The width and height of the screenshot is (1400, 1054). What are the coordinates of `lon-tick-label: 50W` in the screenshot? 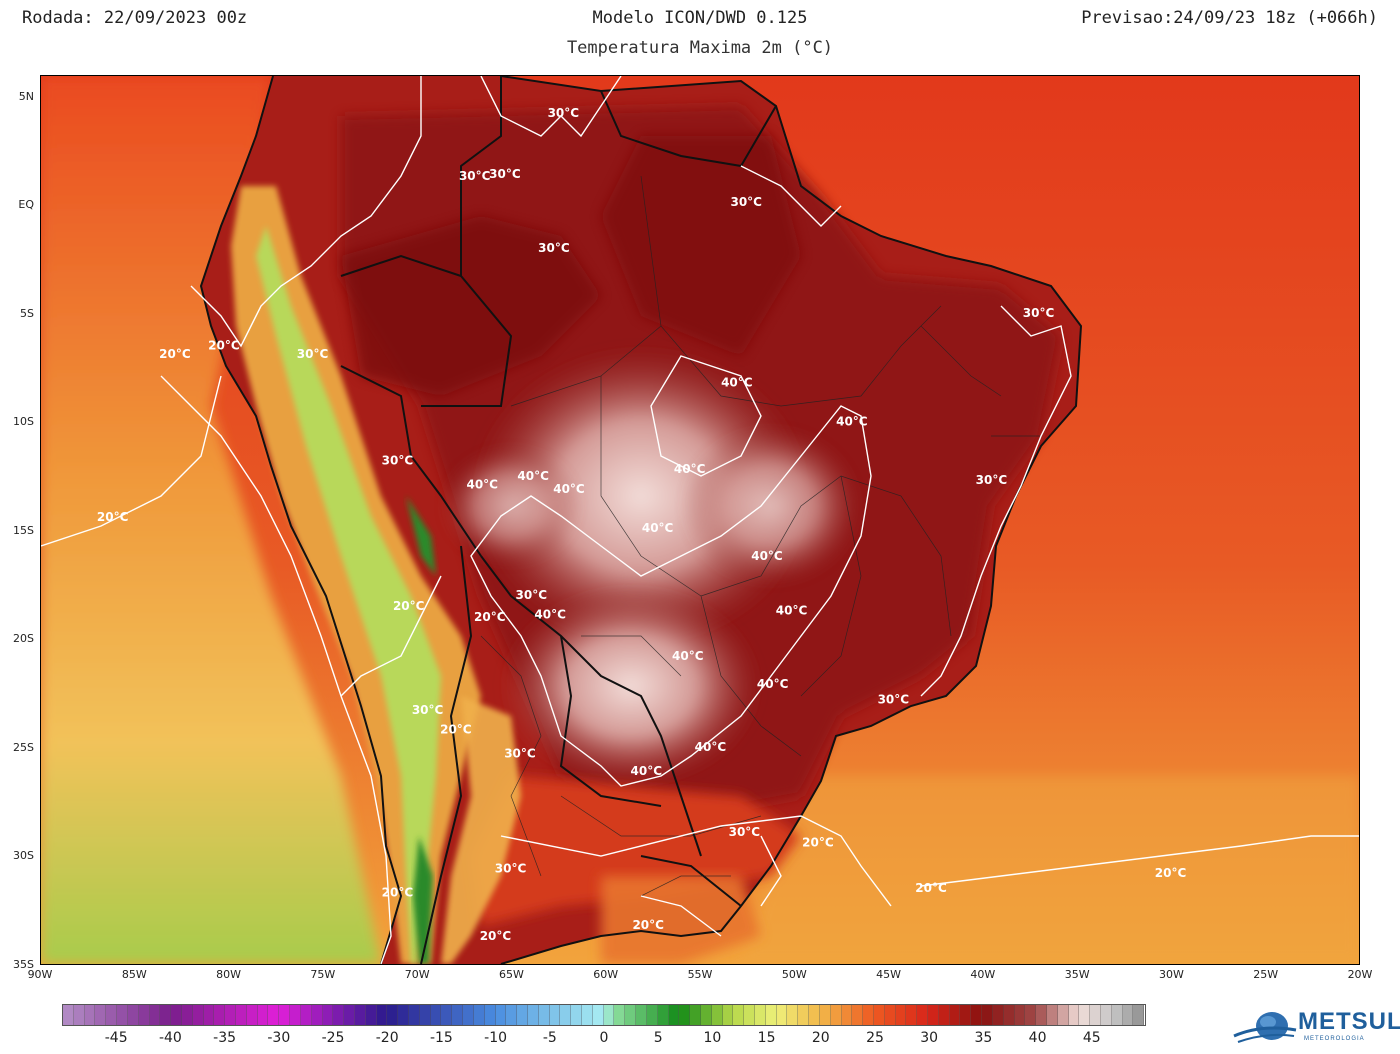 It's located at (794, 974).